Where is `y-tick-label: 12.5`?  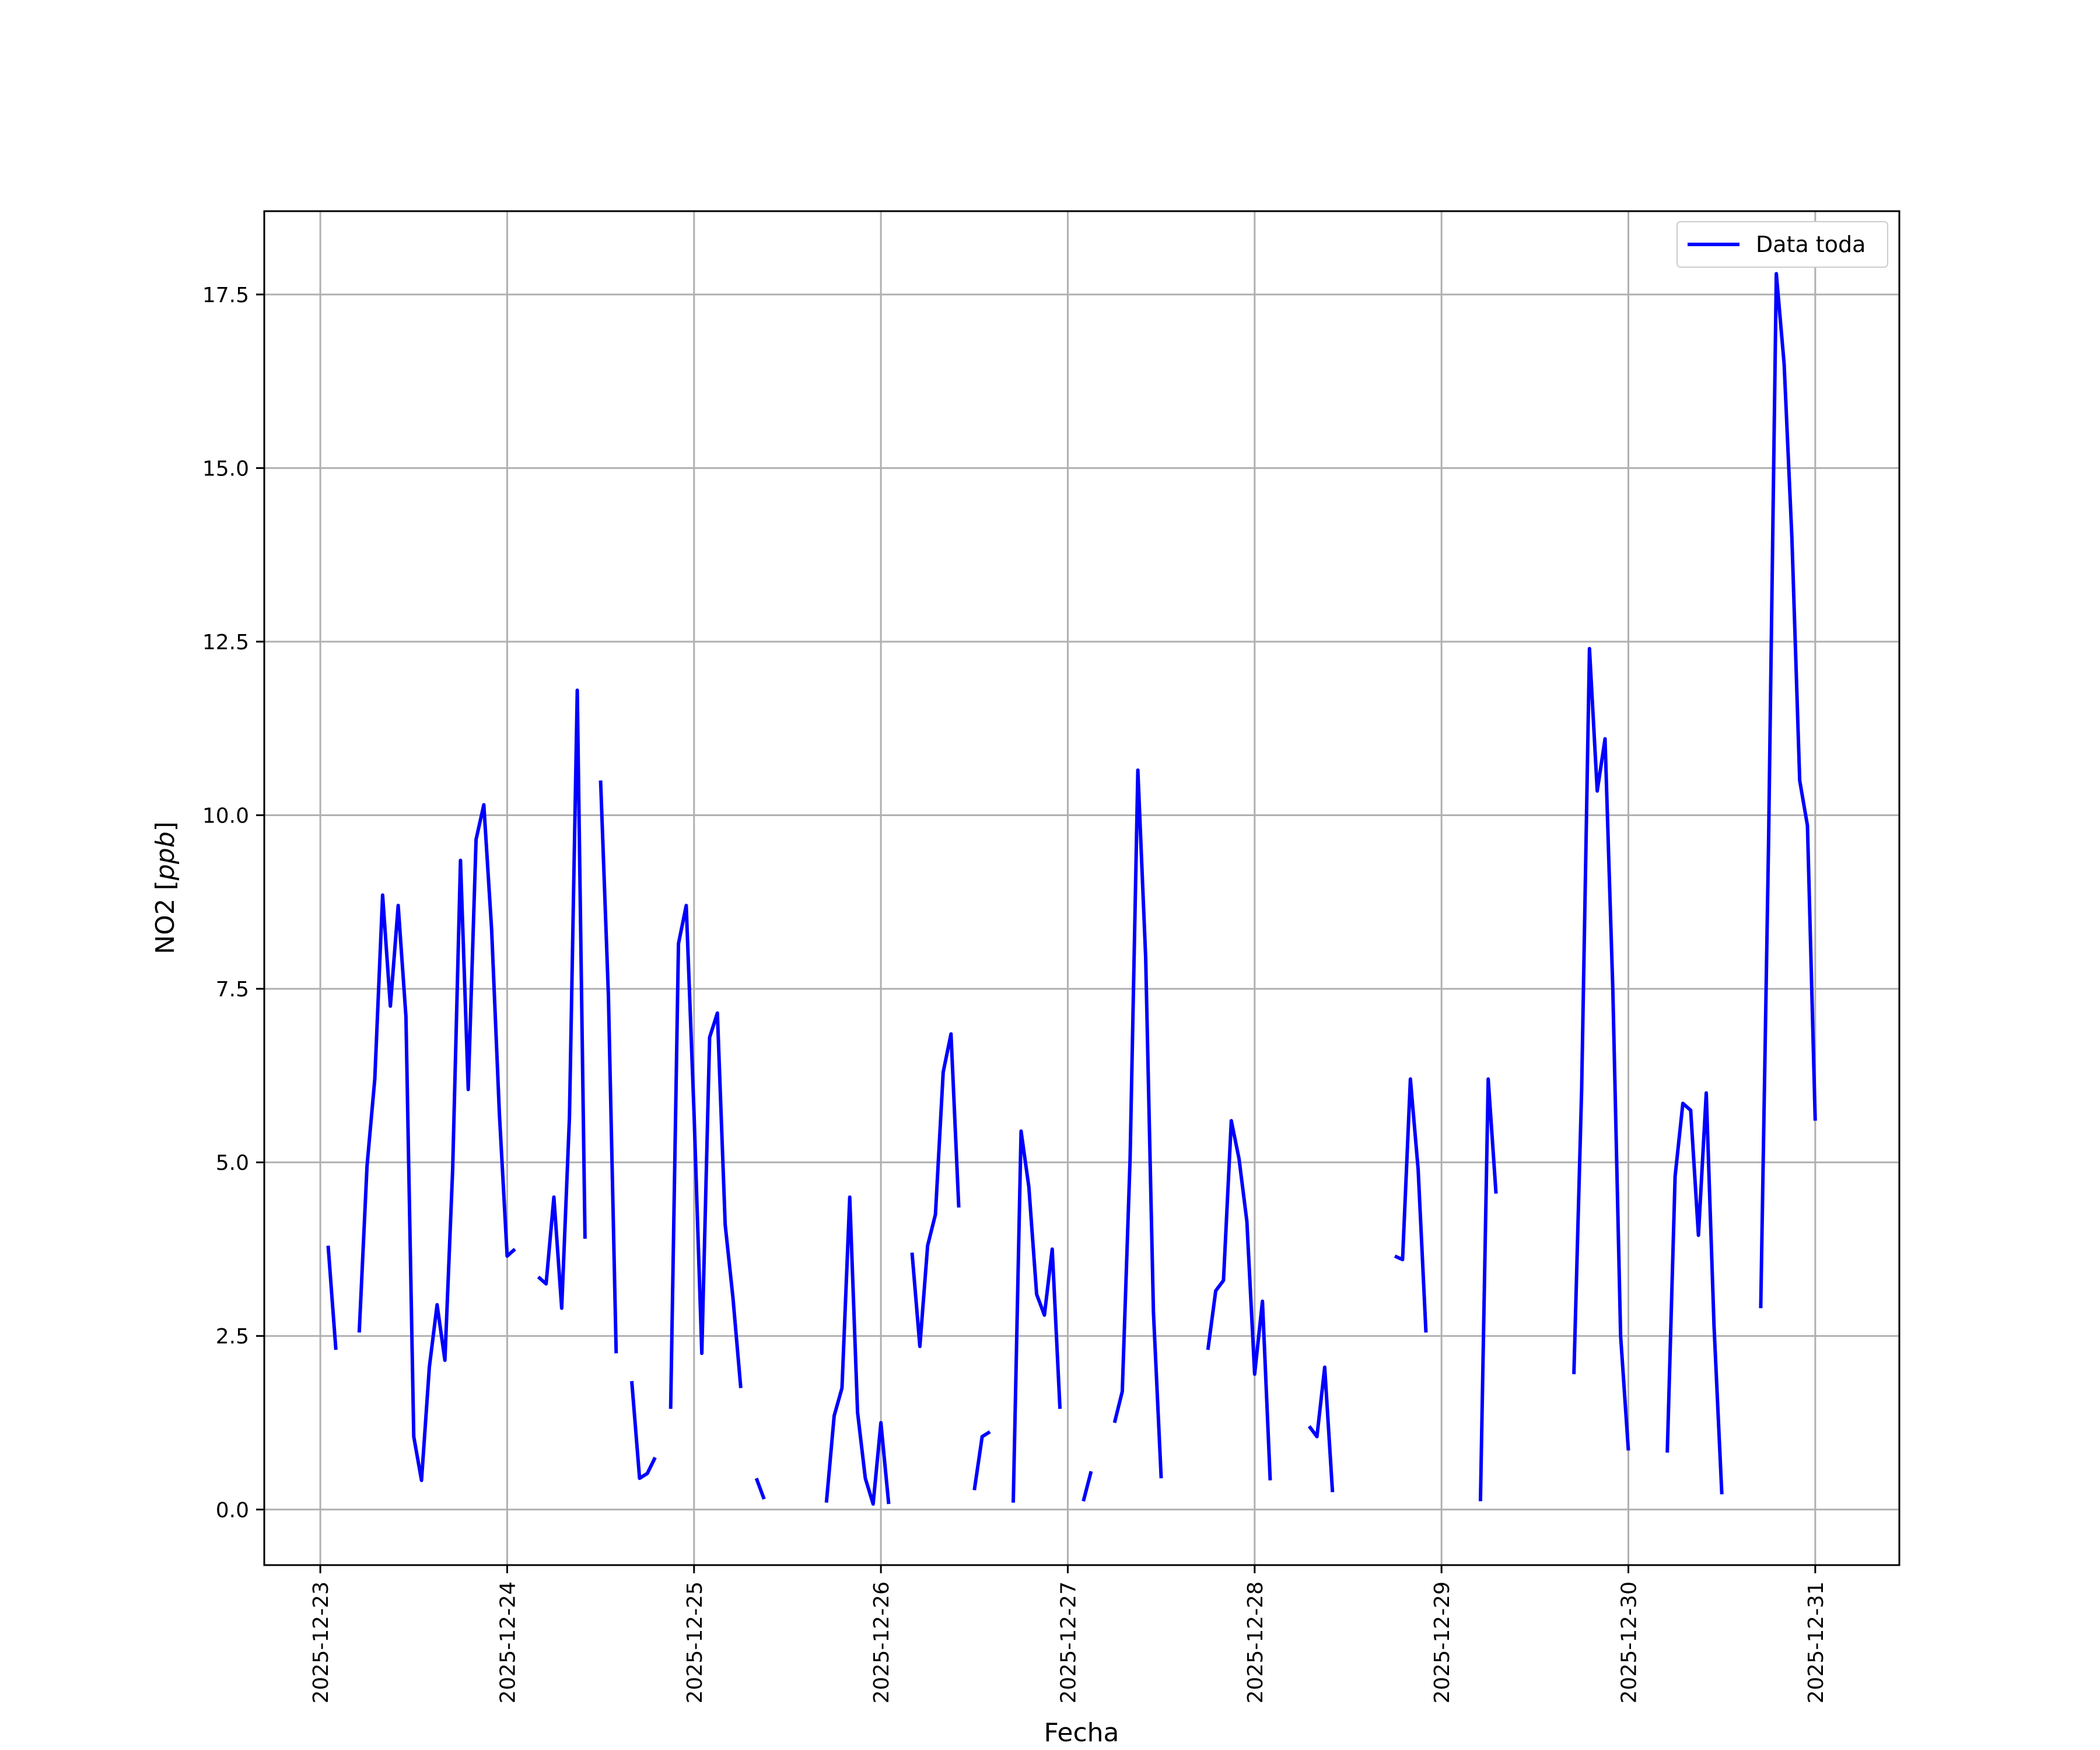 y-tick-label: 12.5 is located at coordinates (225, 642).